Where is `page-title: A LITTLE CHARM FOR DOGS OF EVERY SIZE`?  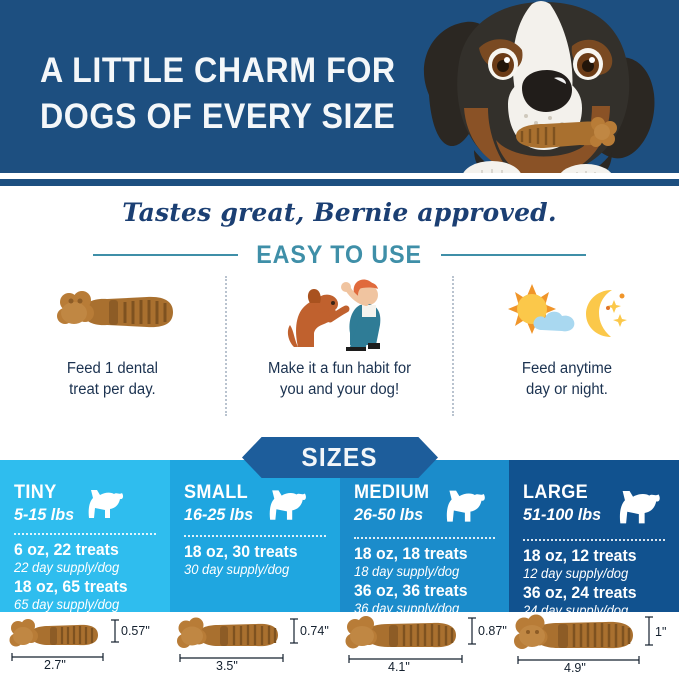 page-title: A LITTLE CHARM FOR DOGS OF EVERY SIZE is located at coordinates (224, 94).